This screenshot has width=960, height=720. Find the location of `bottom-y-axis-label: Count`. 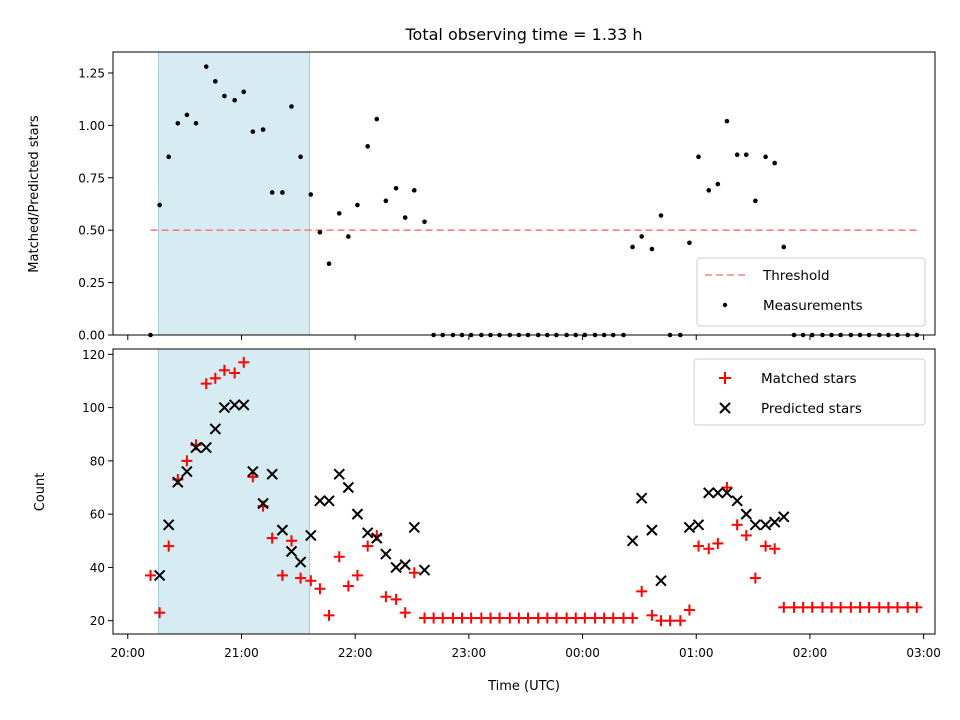

bottom-y-axis-label: Count is located at coordinates (40, 492).